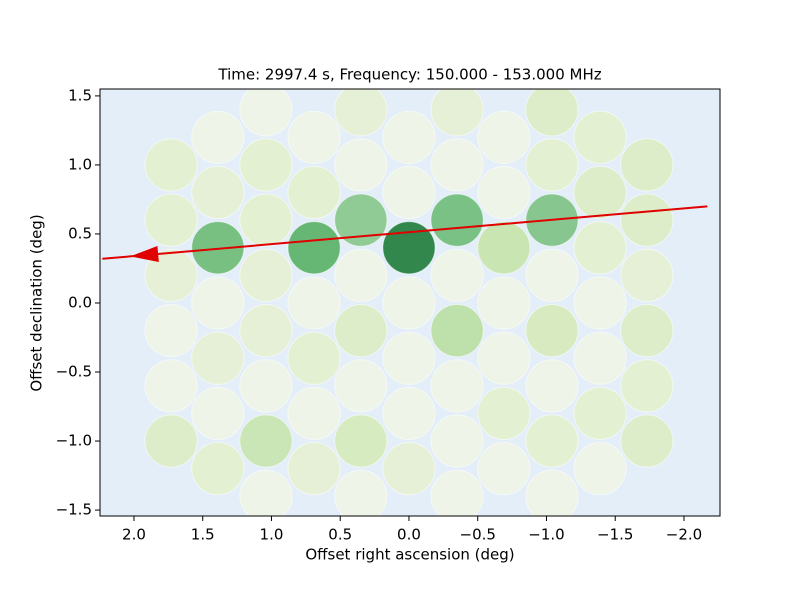 Image resolution: width=800 pixels, height=600 pixels. Describe the element at coordinates (74, 510) in the screenshot. I see `y-tick-label: −1.5` at that location.